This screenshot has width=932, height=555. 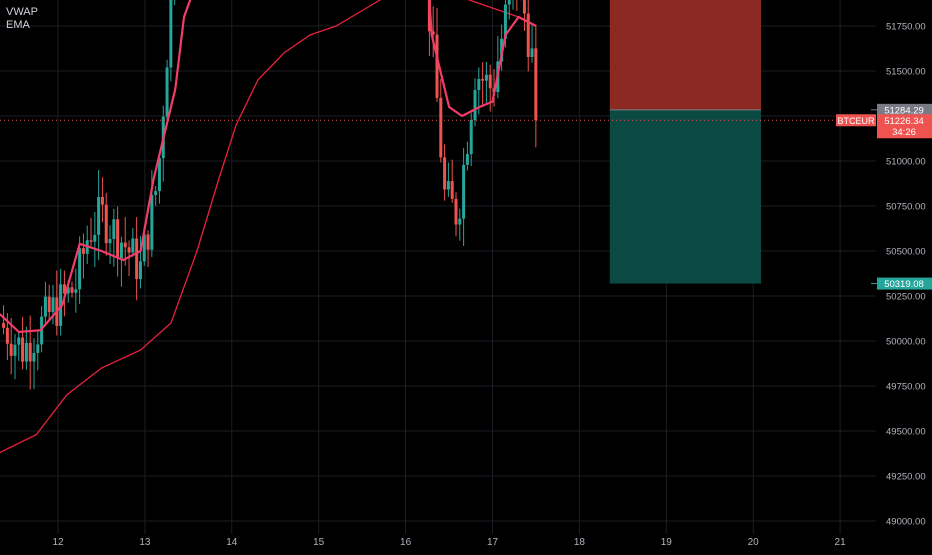 I want to click on last-price-tag, so click(x=904, y=126).